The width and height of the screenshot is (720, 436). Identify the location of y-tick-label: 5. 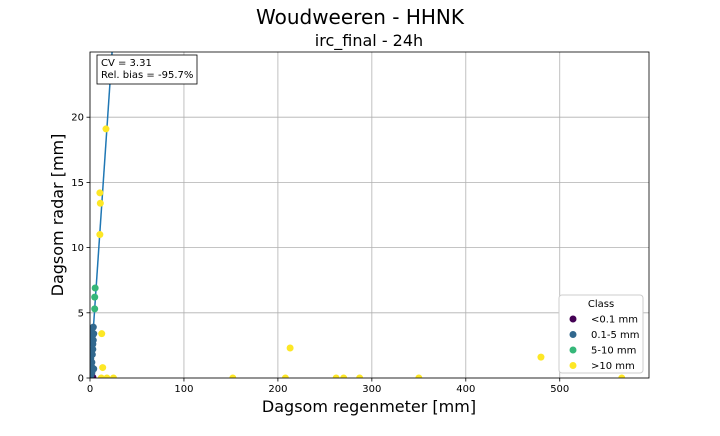
(81, 313).